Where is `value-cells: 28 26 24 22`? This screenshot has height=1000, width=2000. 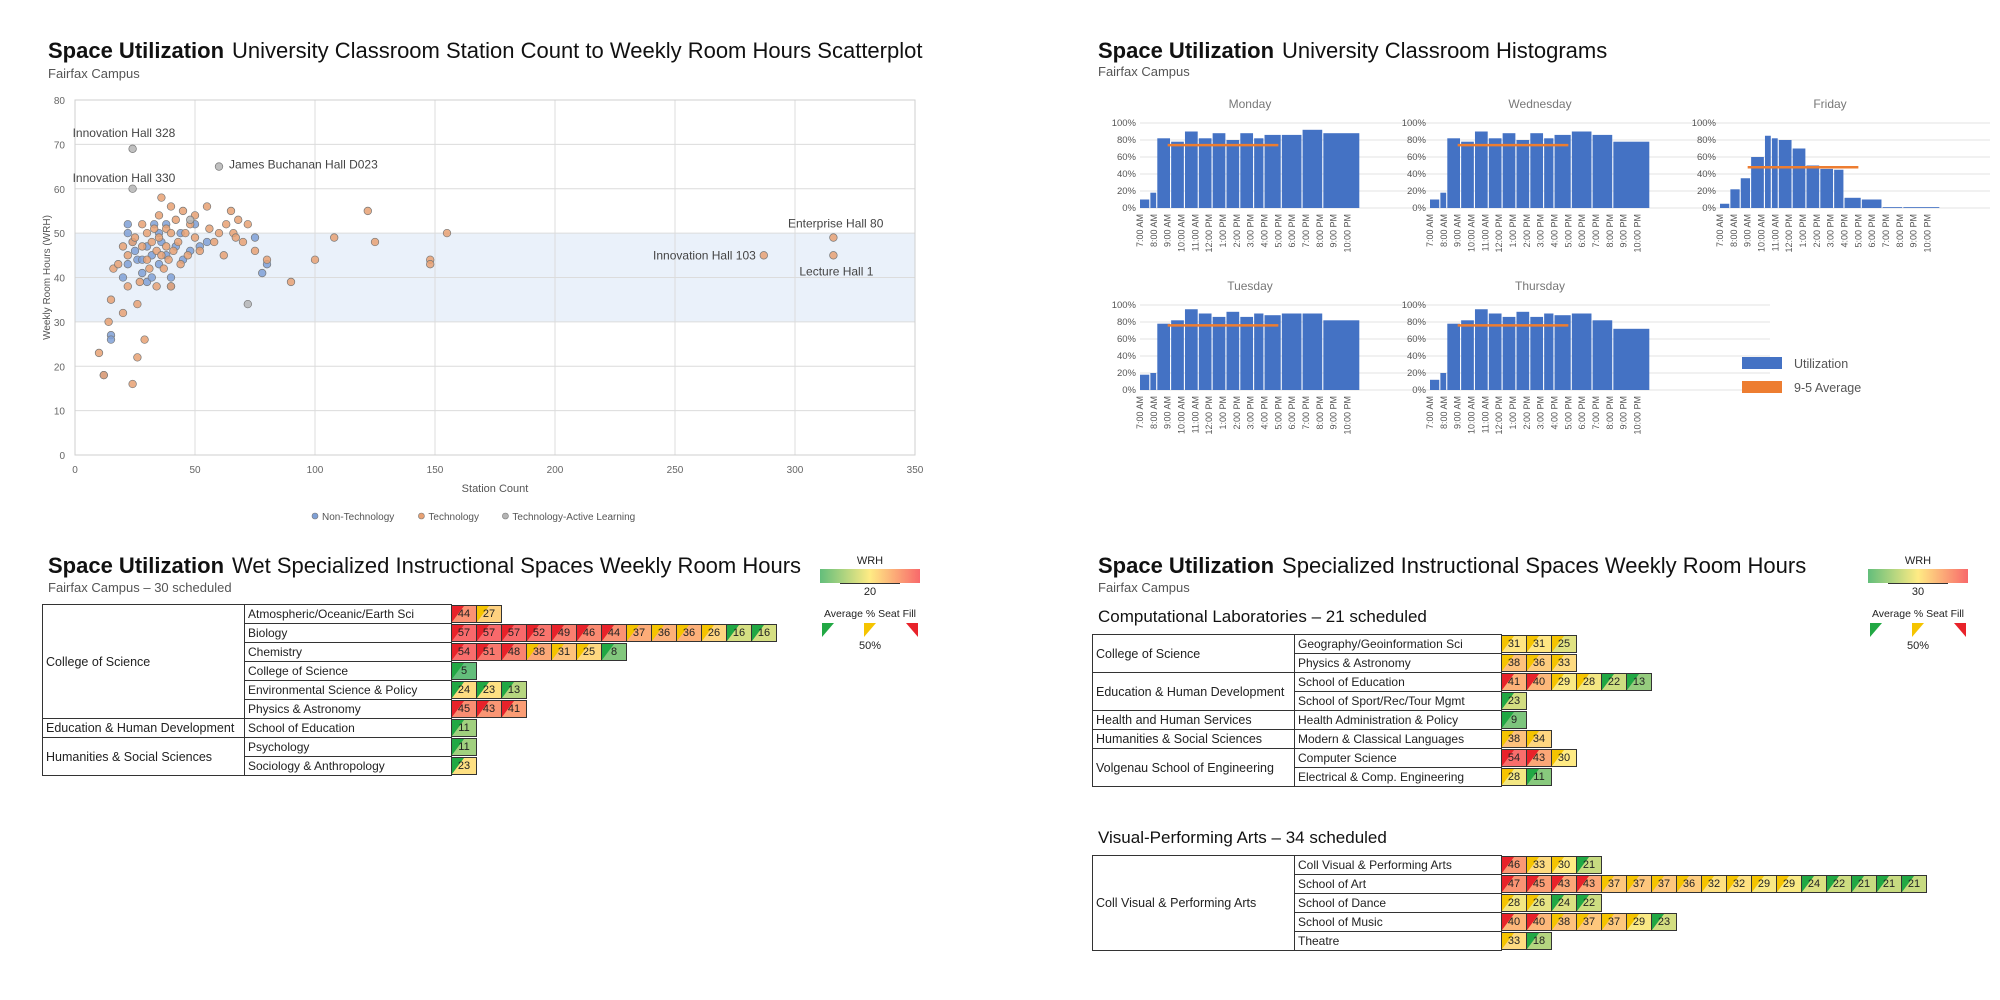
value-cells: 28 26 24 22 is located at coordinates (1714, 903).